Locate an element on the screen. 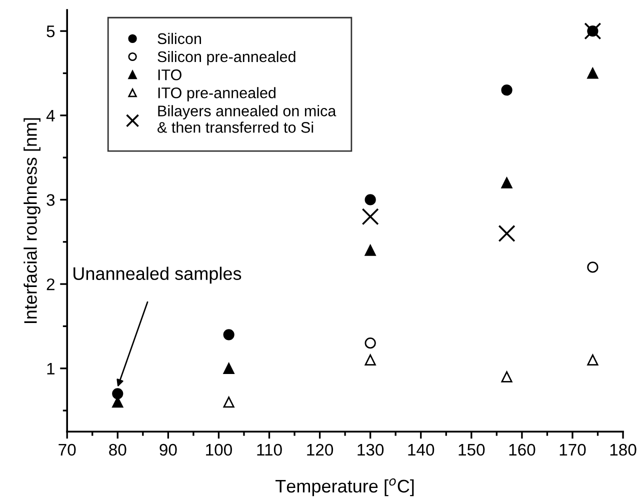 This screenshot has width=639, height=499. x-tick-label: 130 is located at coordinates (371, 450).